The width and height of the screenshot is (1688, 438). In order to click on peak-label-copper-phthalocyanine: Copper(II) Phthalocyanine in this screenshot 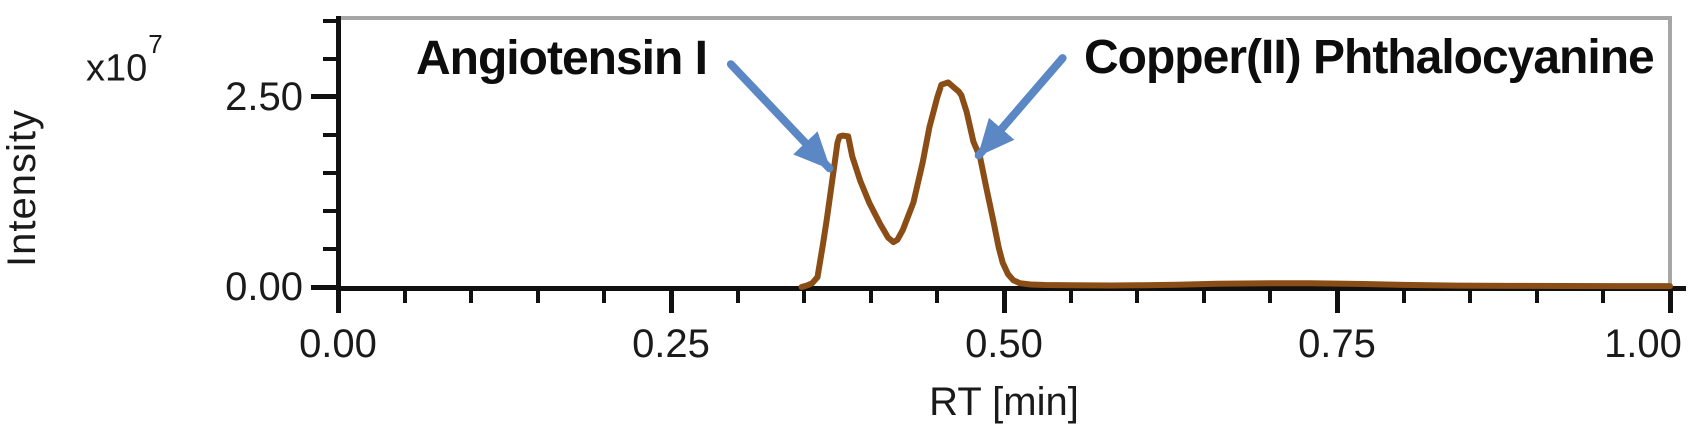, I will do `click(1369, 57)`.